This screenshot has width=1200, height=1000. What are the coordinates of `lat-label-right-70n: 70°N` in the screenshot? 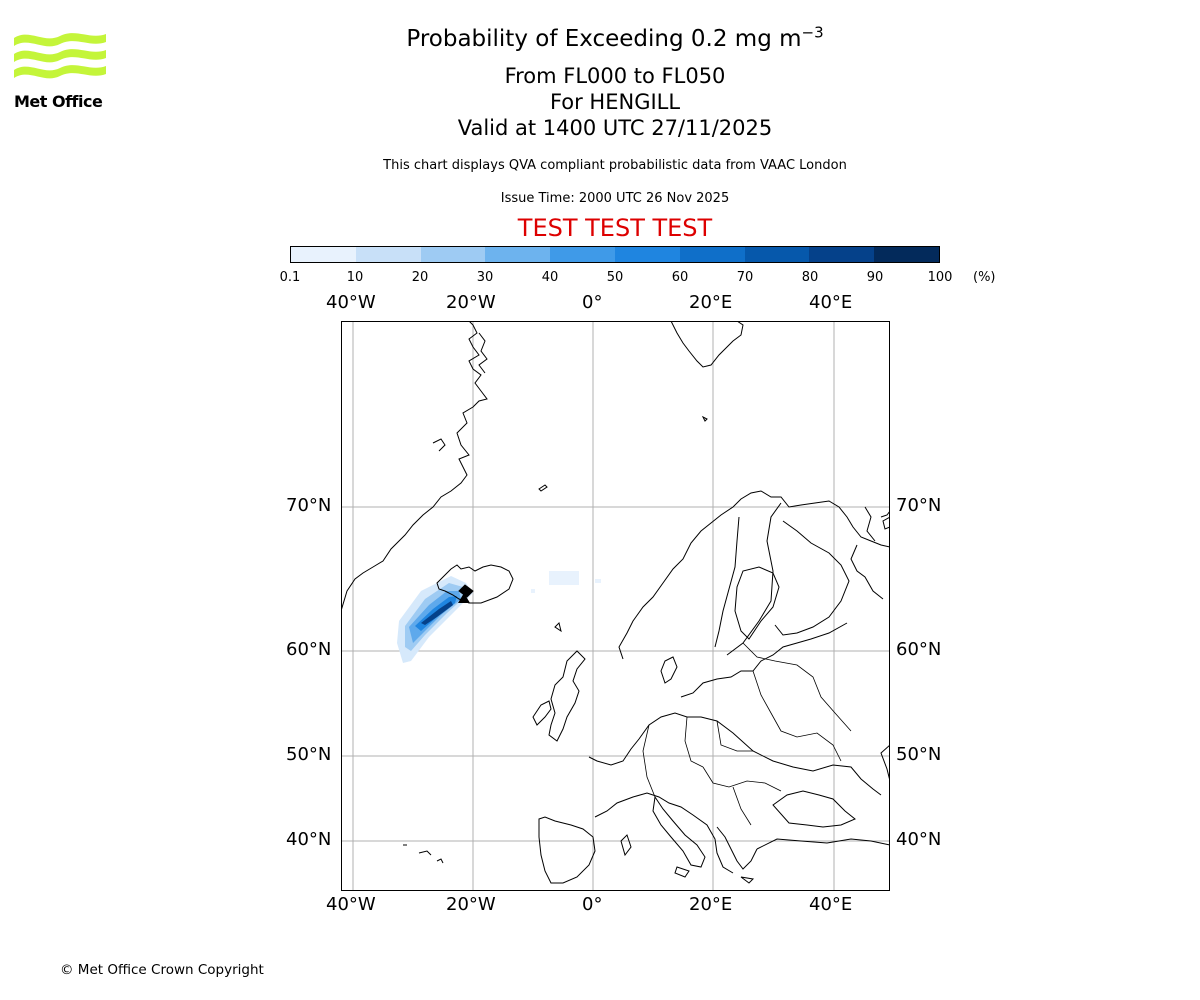 It's located at (919, 505).